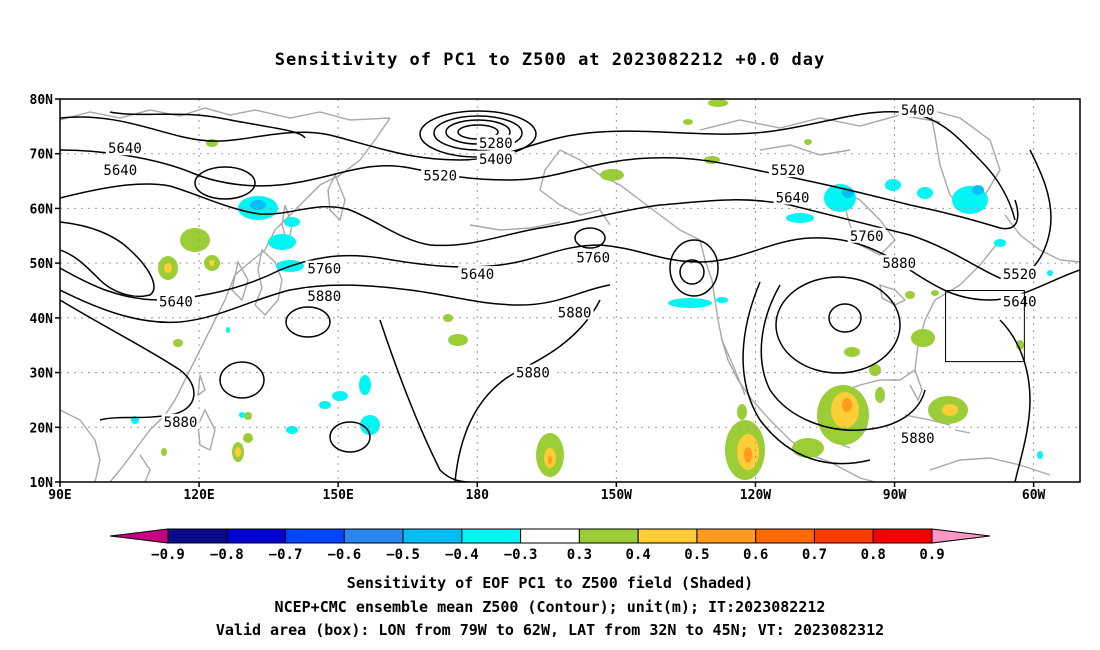 The image size is (1100, 650). Describe the element at coordinates (42, 319) in the screenshot. I see `lat-label: 40N` at that location.